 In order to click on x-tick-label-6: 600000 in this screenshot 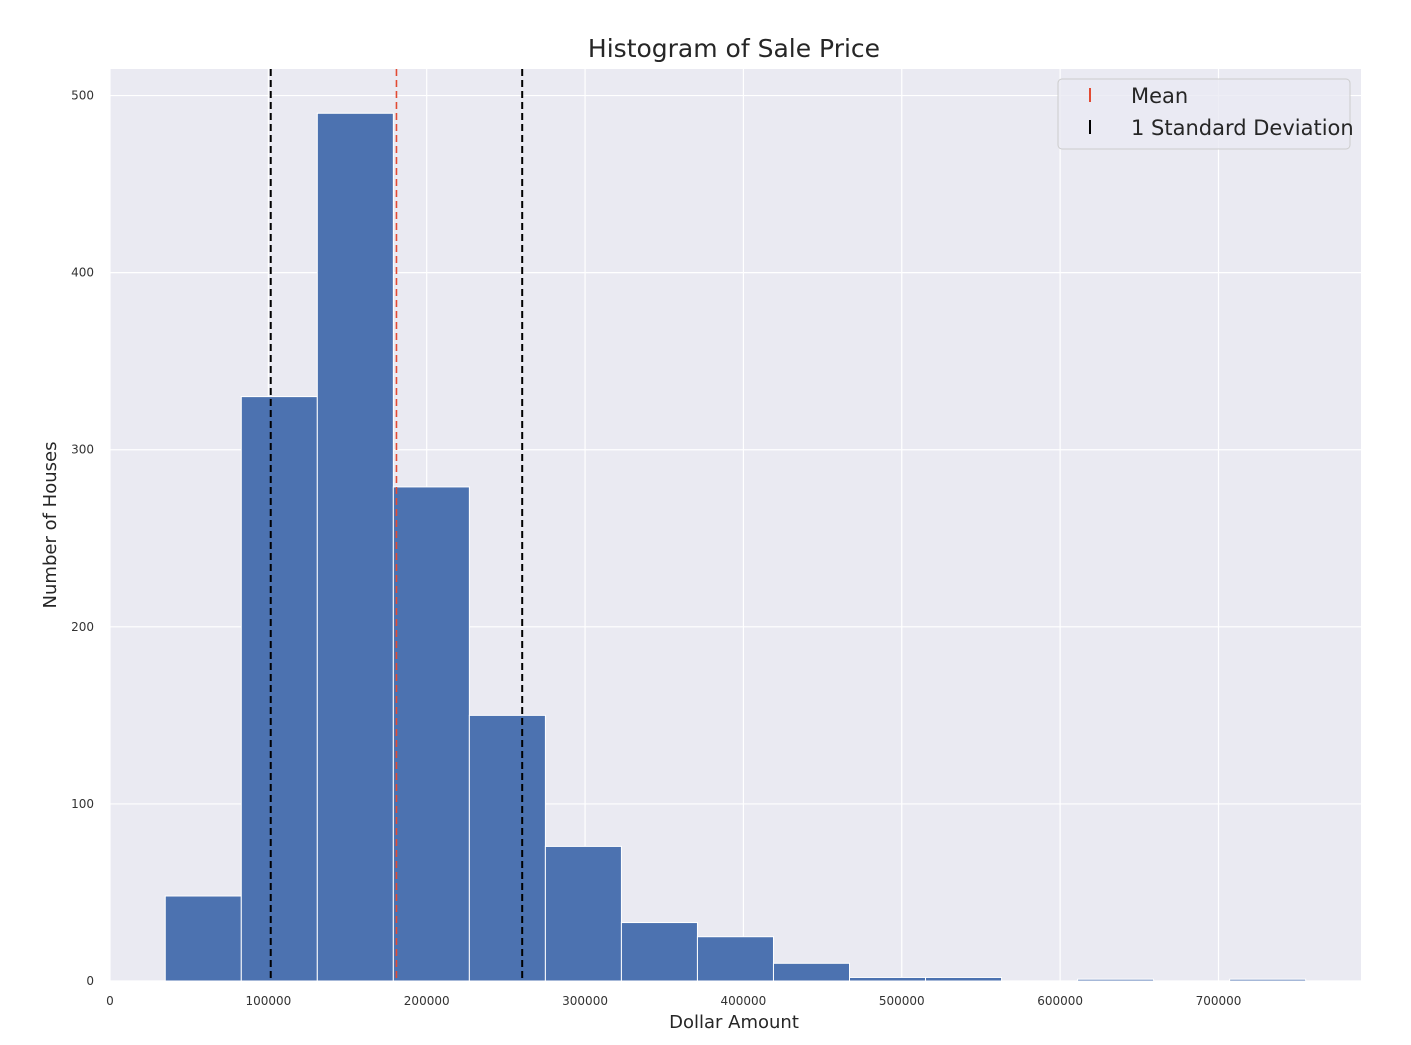, I will do `click(1060, 1001)`.